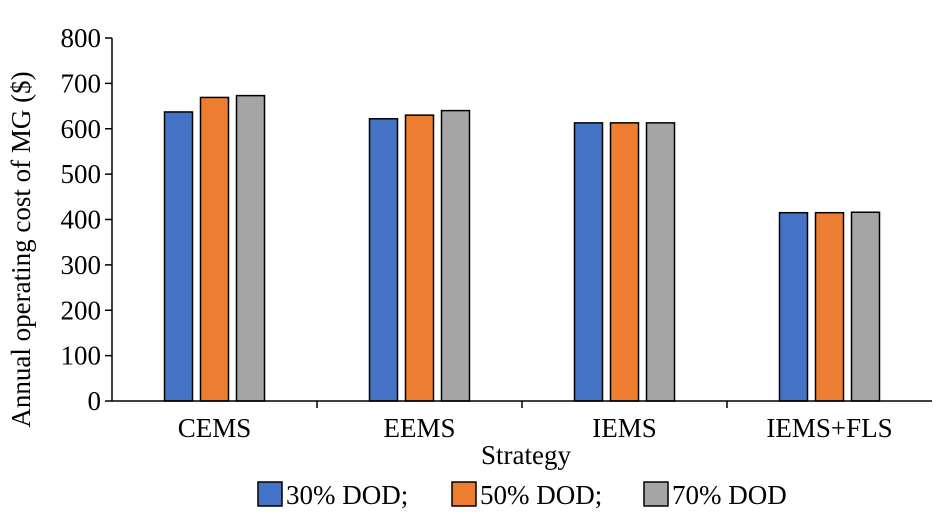  Describe the element at coordinates (81, 83) in the screenshot. I see `y-tick-label: 700` at that location.